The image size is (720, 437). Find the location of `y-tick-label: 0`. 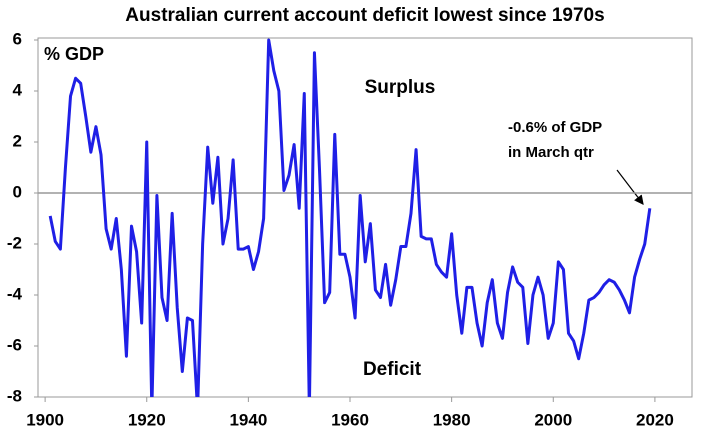

y-tick-label: 0 is located at coordinates (17, 191).